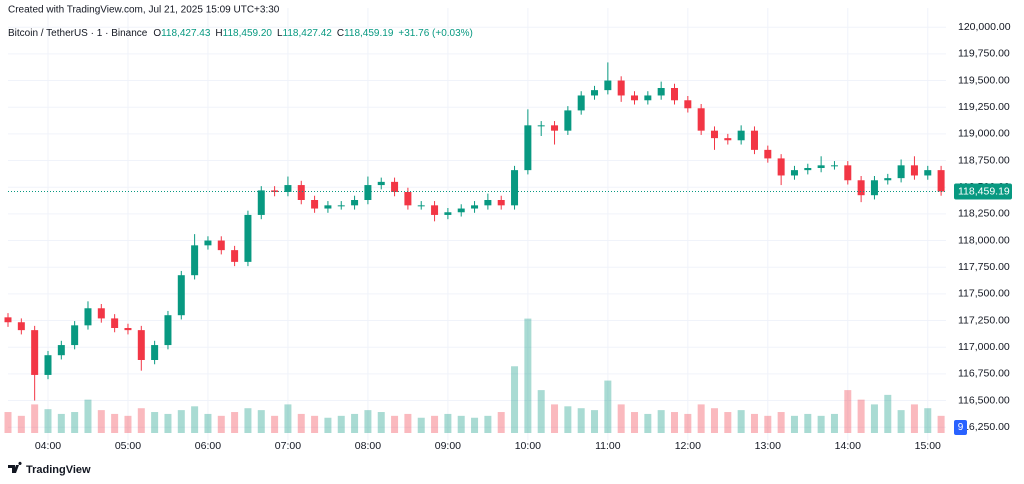 This screenshot has height=484, width=1024. I want to click on volume-badge, so click(960, 427).